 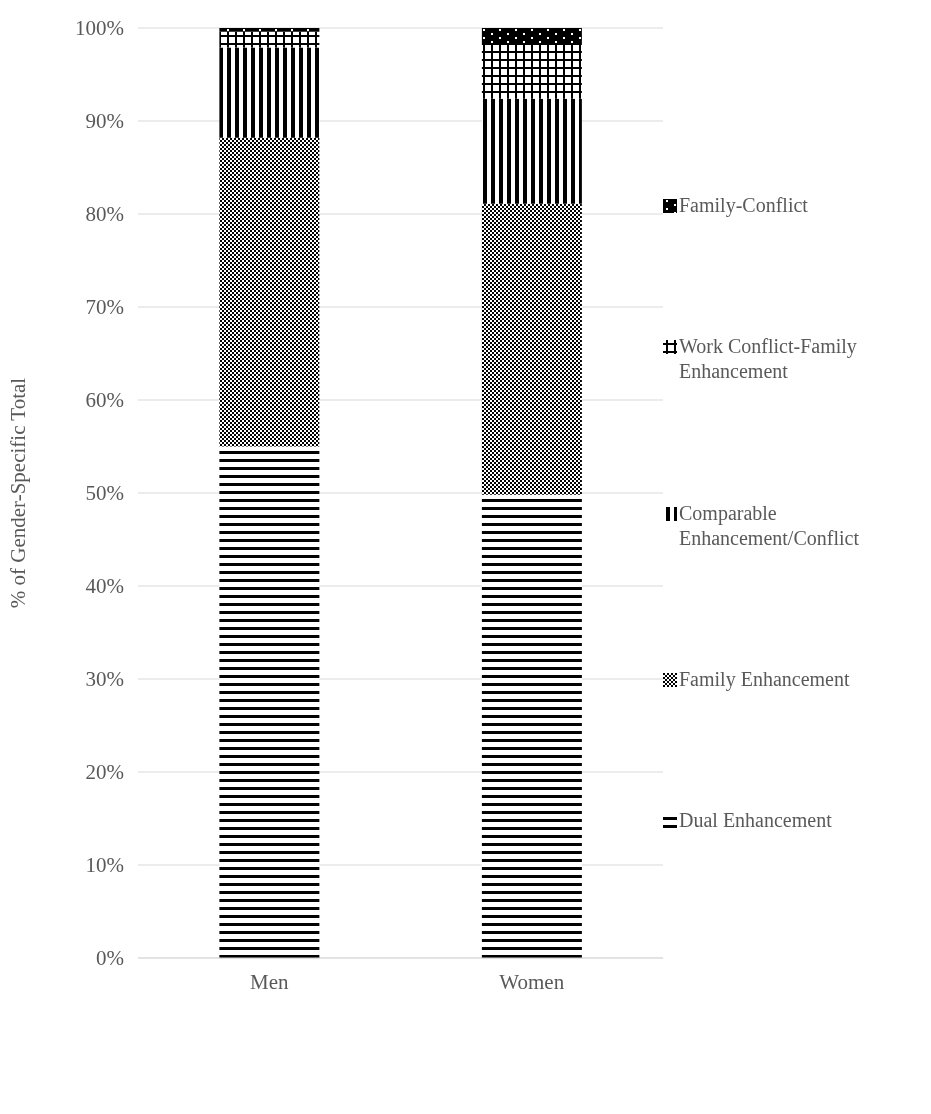 What do you see at coordinates (764, 679) in the screenshot?
I see `legend-label: Family Enhancement` at bounding box center [764, 679].